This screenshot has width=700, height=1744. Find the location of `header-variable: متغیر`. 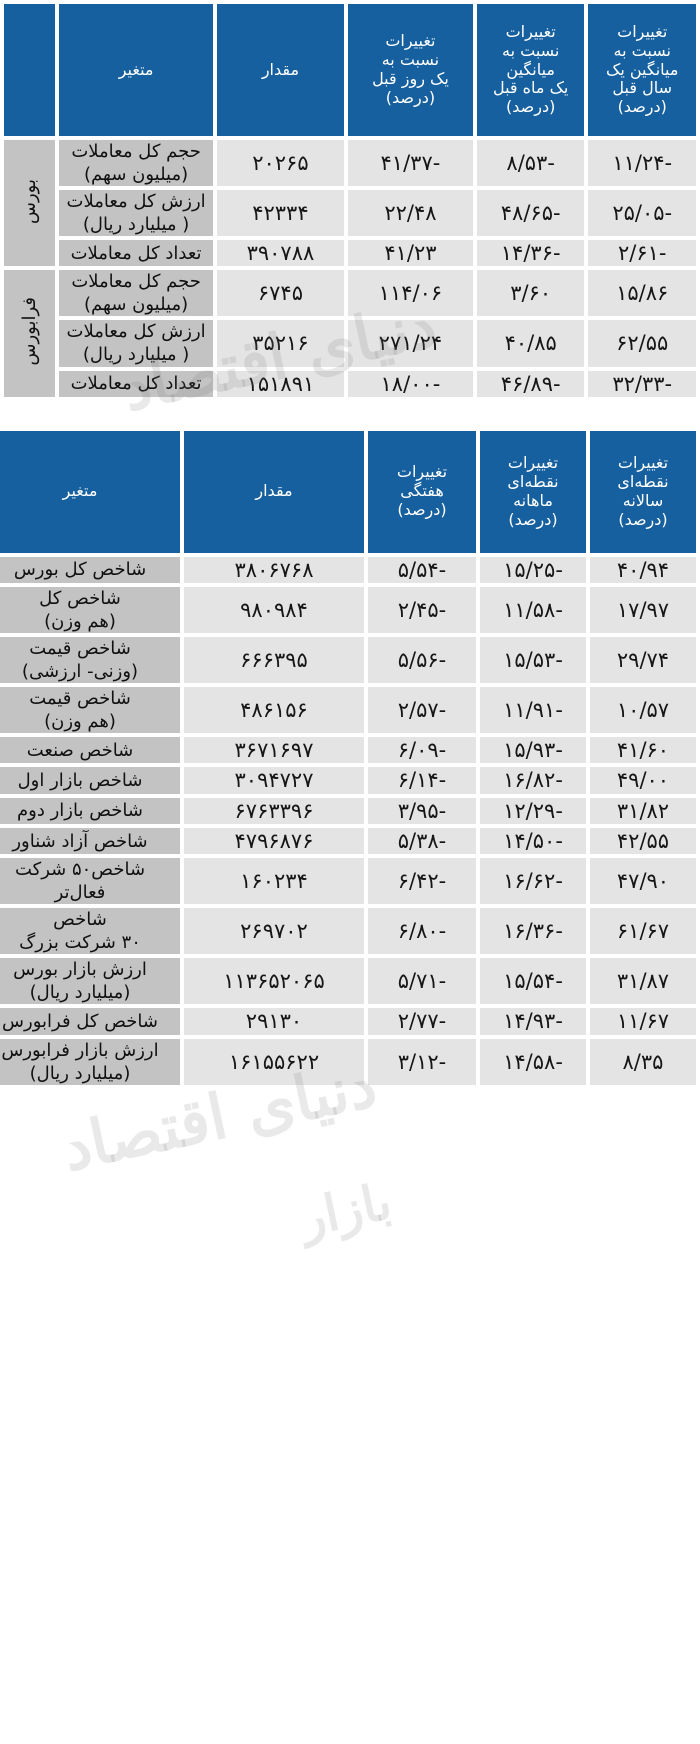

header-variable: متغیر is located at coordinates (136, 70).